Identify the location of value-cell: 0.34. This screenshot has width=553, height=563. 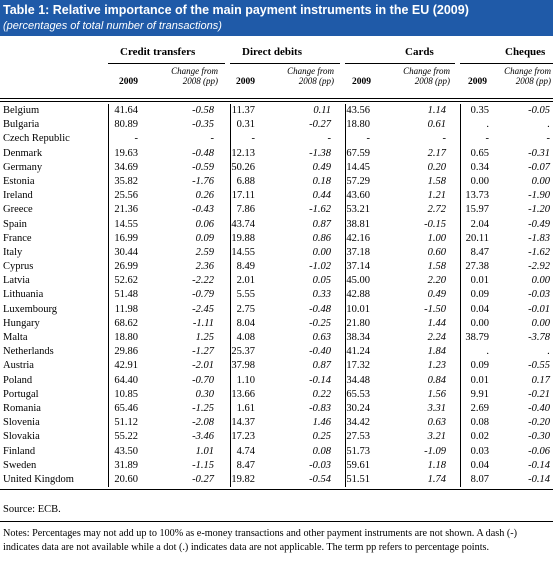
(479, 167).